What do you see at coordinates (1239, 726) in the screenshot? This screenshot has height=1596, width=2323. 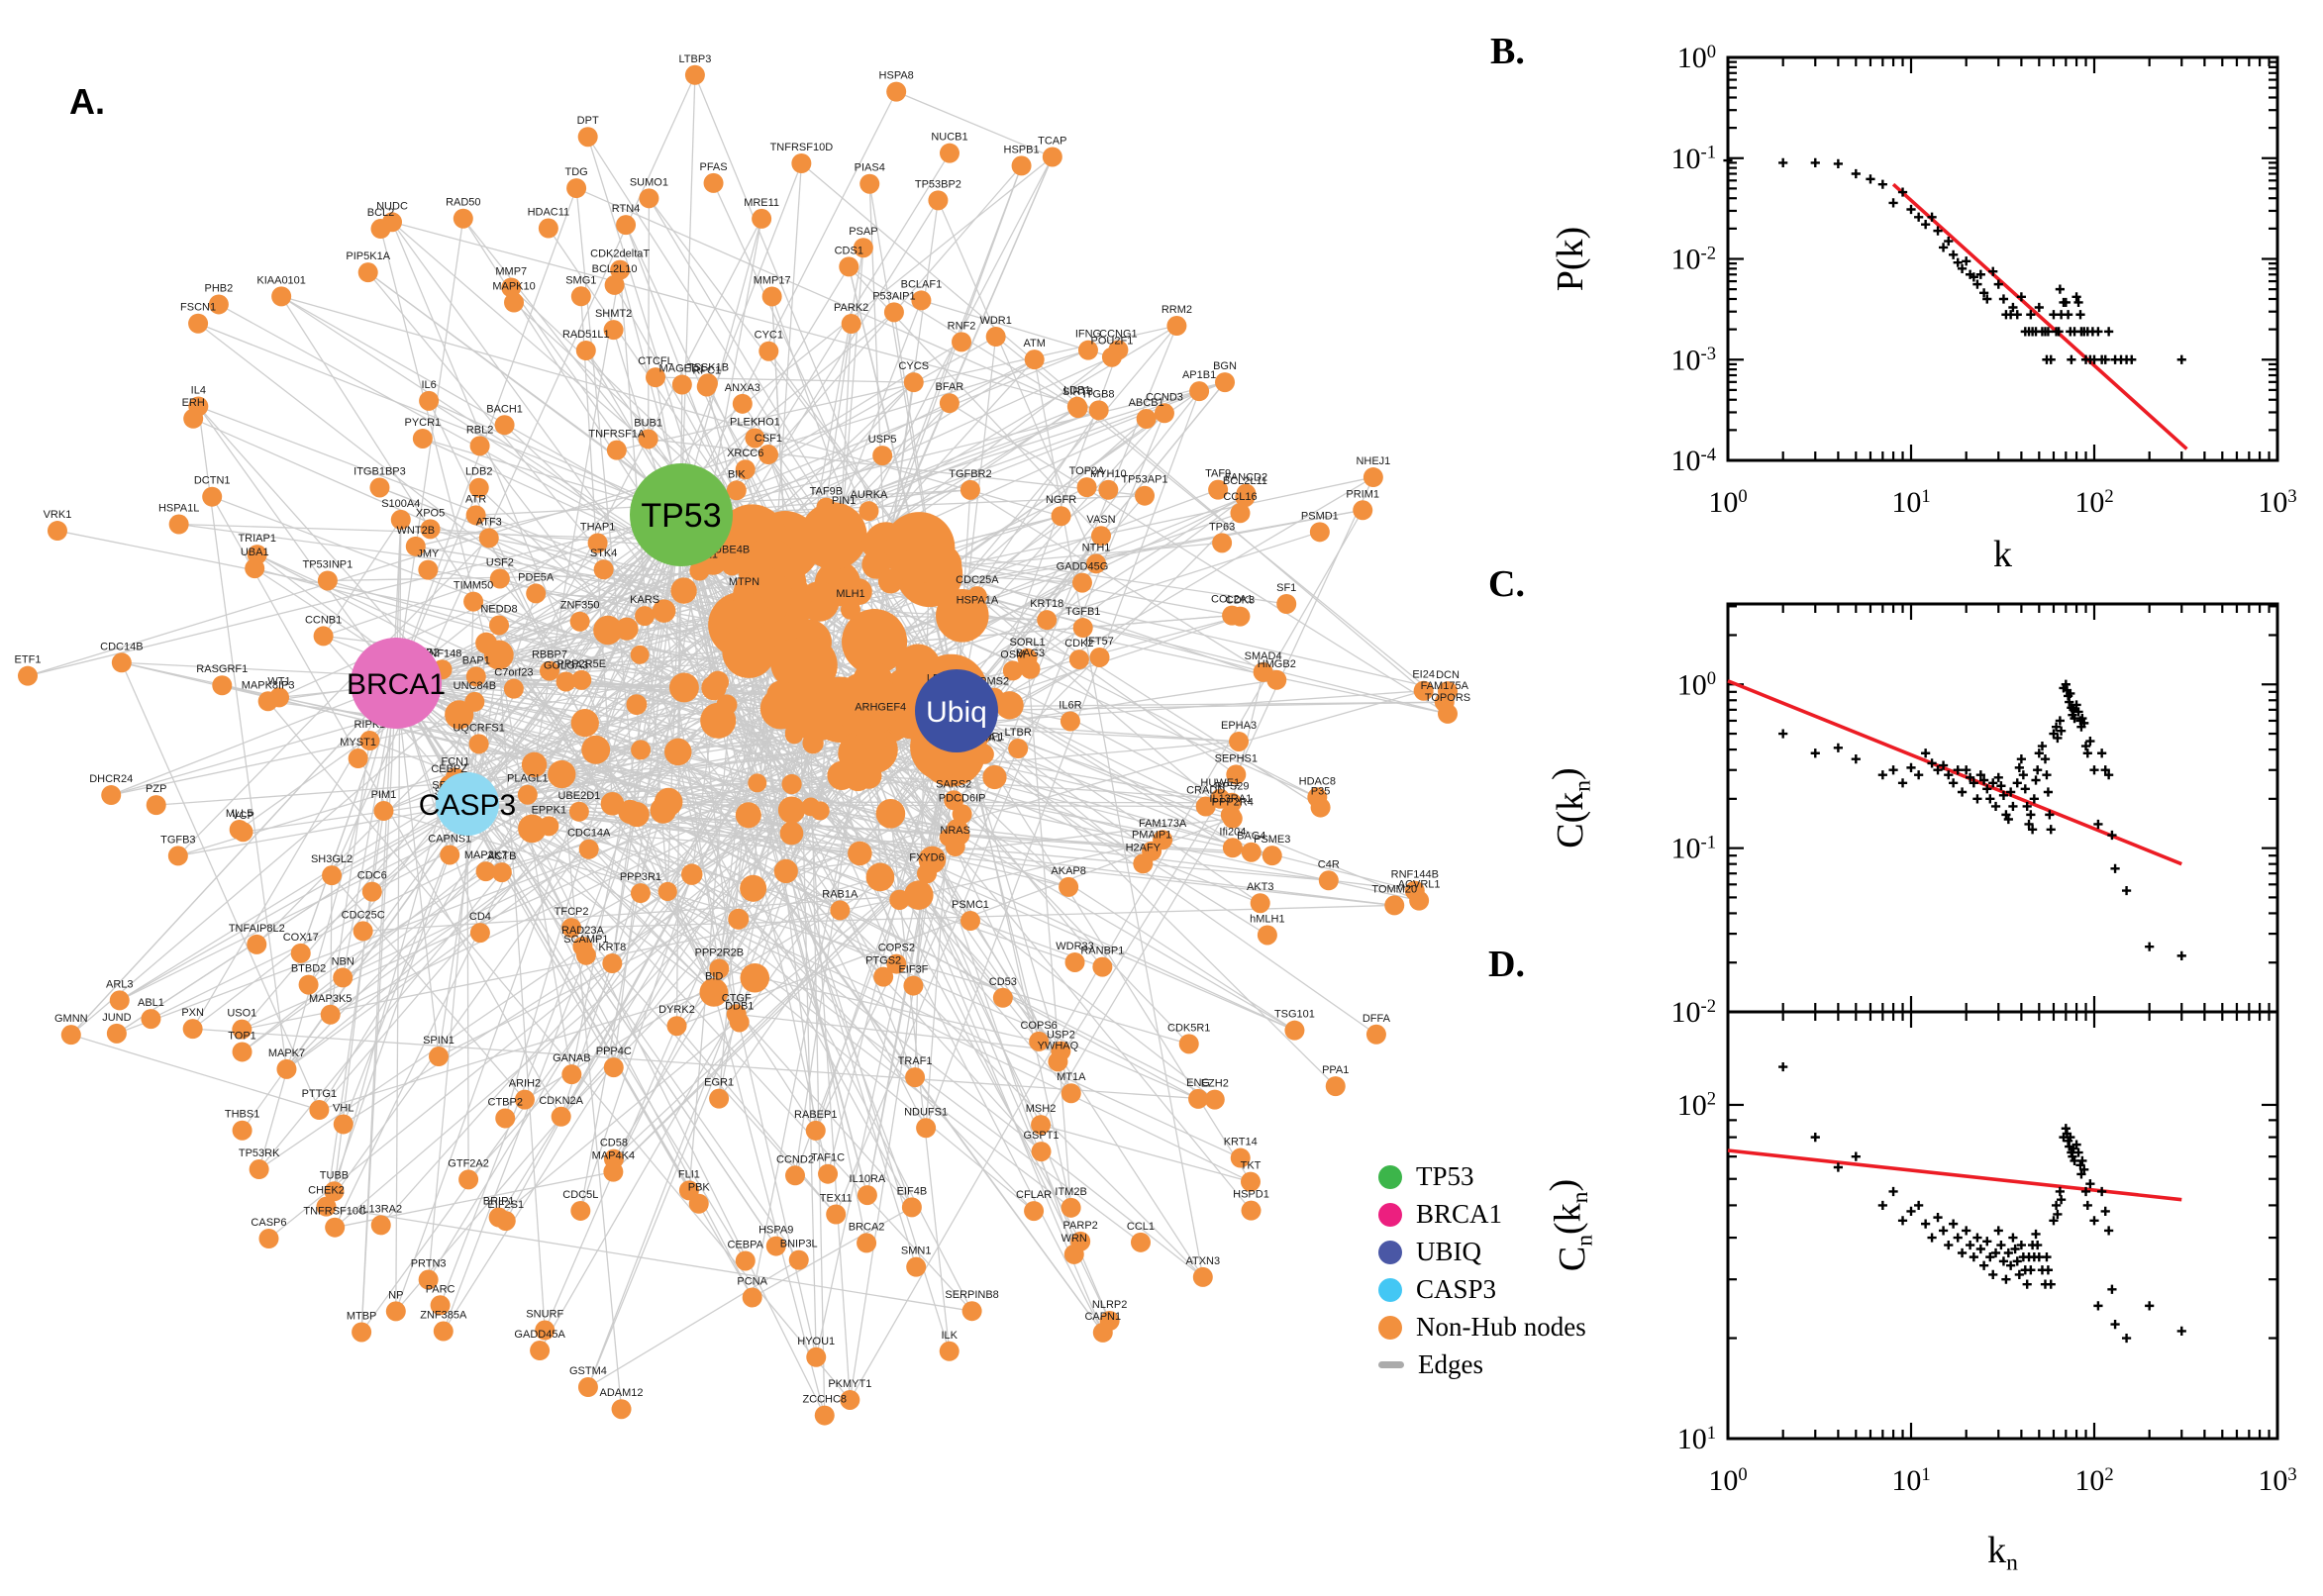 I see `network-node-label: EPHA3` at bounding box center [1239, 726].